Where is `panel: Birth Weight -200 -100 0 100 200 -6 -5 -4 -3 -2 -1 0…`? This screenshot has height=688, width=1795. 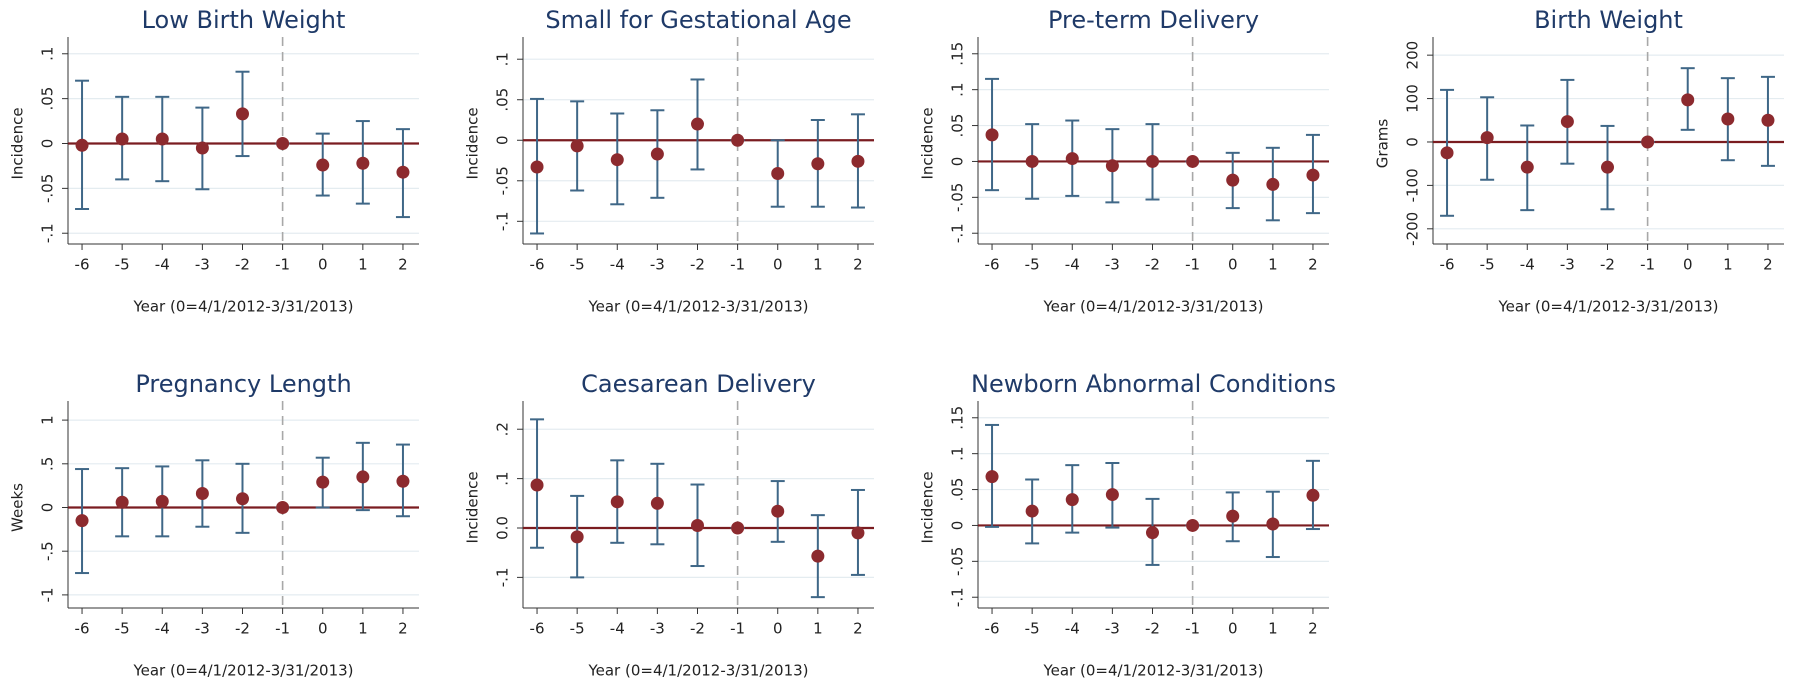 panel: Birth Weight -200 -100 0 100 200 -6 -5 -4 -3 -2 -1 0… is located at coordinates (1579, 161).